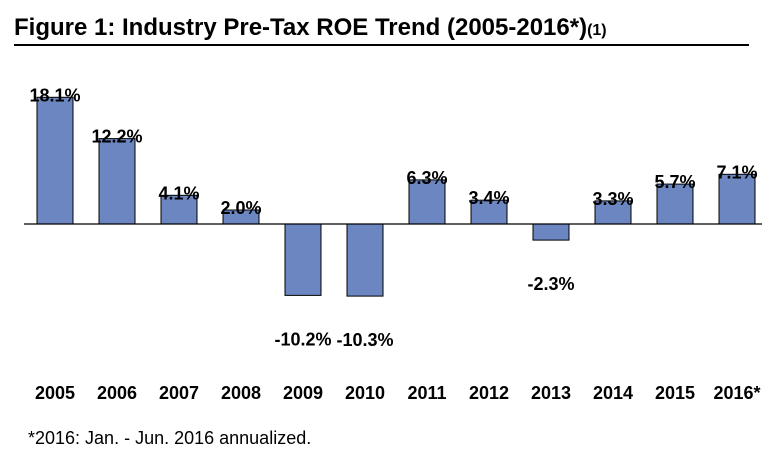  Describe the element at coordinates (381, 45) in the screenshot. I see `title-underline` at that location.